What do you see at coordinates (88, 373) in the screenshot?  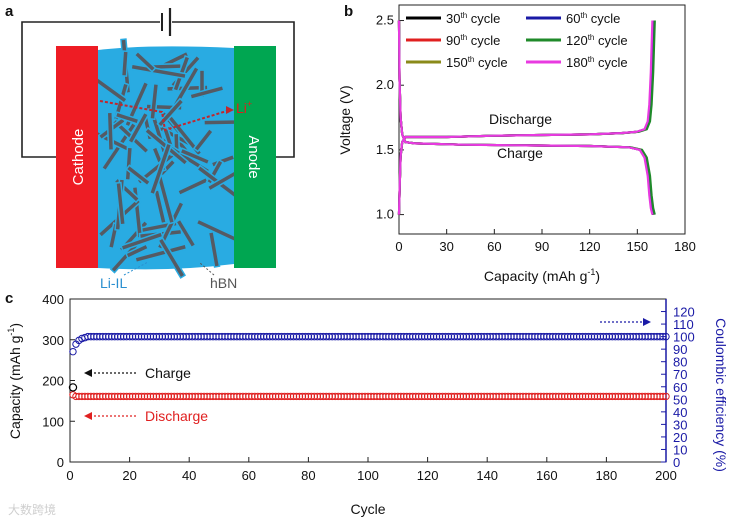 I see `charge-arrow-head` at bounding box center [88, 373].